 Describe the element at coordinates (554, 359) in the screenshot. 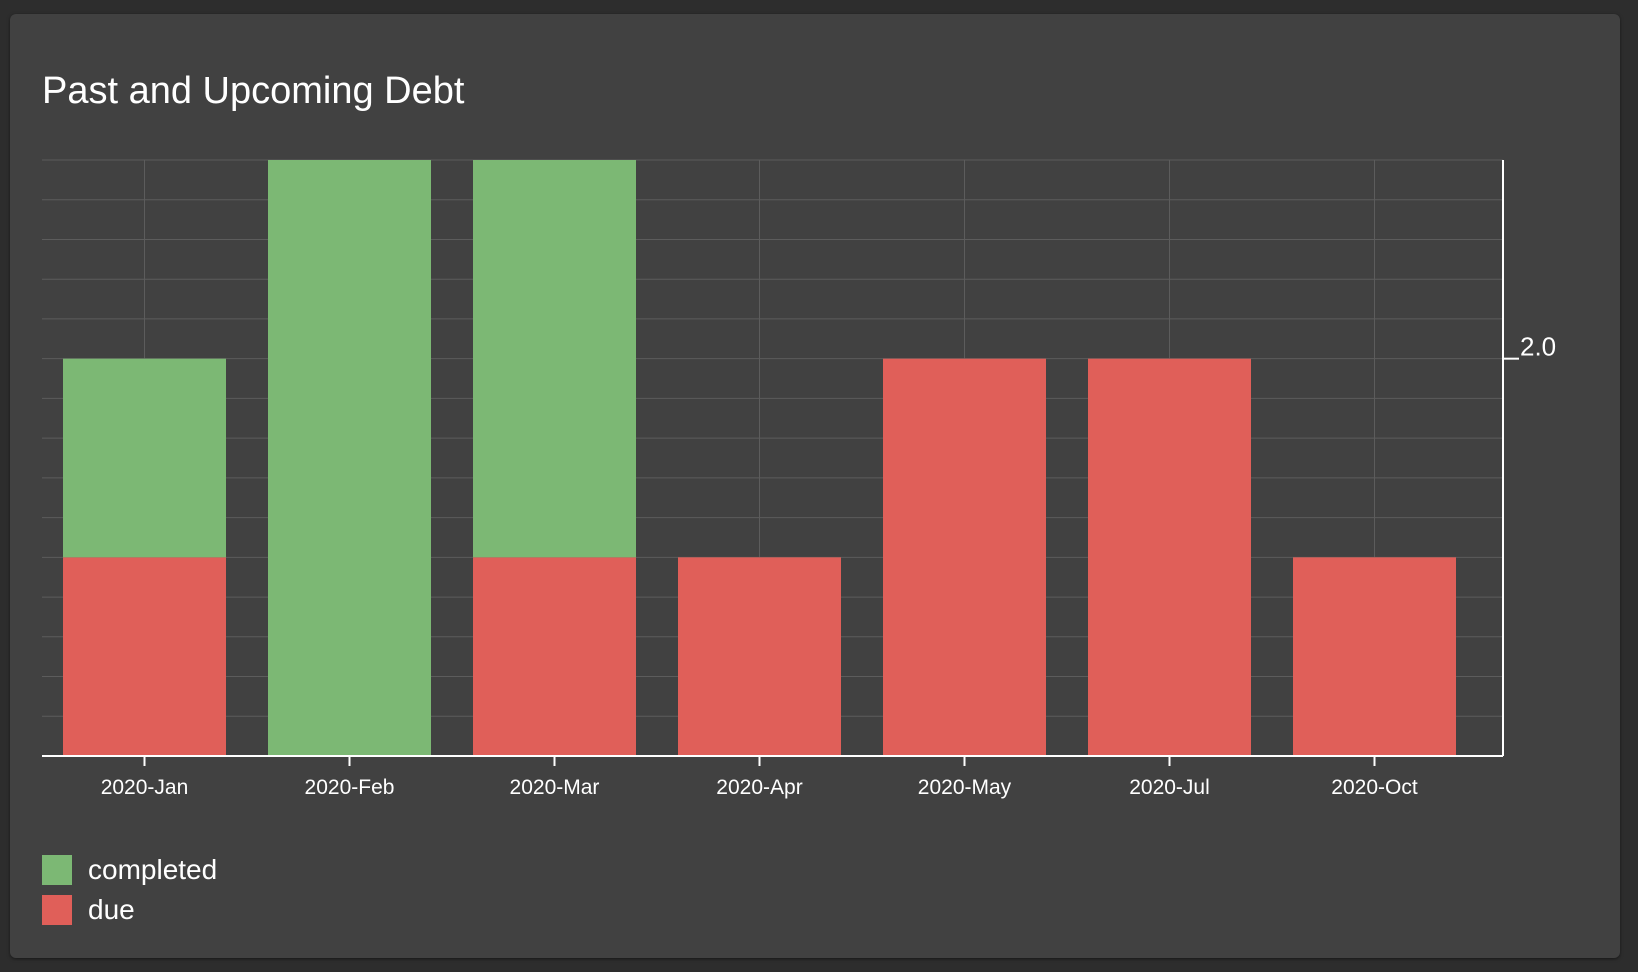

I see `bar-completed-2020-Mar` at that location.